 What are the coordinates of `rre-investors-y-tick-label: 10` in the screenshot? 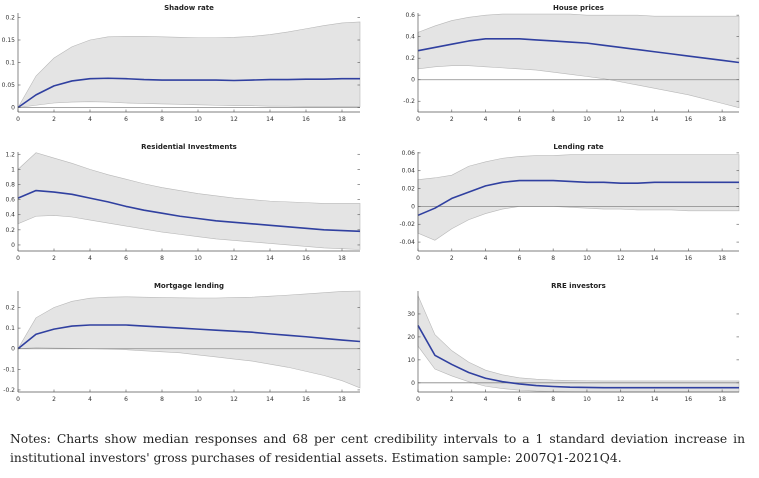 It's located at (411, 360).